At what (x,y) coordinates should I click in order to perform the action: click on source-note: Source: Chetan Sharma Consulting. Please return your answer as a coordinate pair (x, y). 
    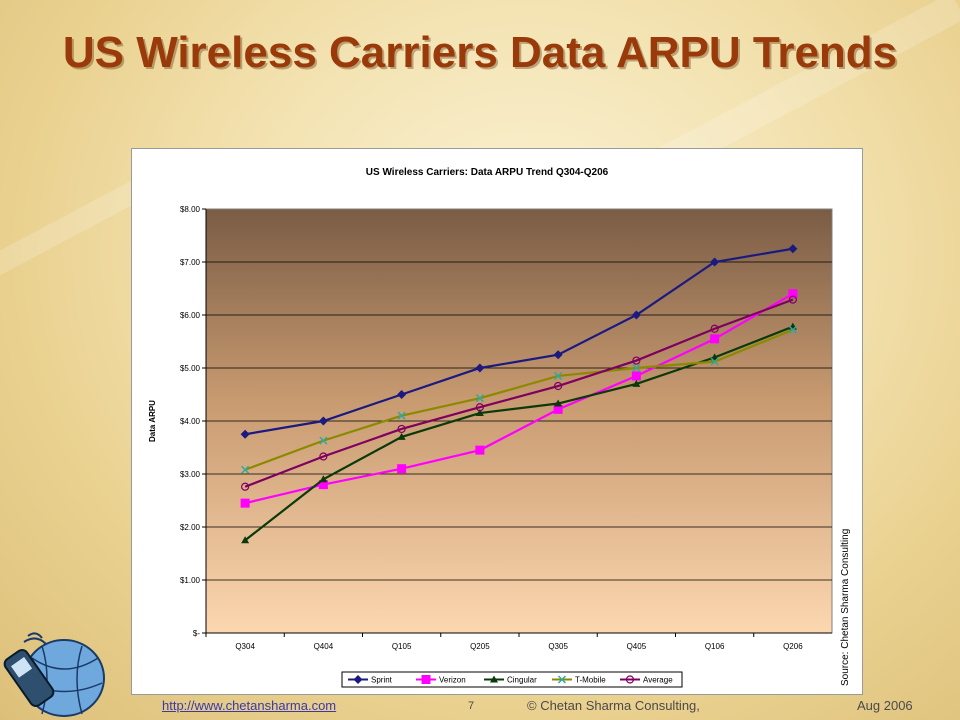
    Looking at the image, I should click on (845, 607).